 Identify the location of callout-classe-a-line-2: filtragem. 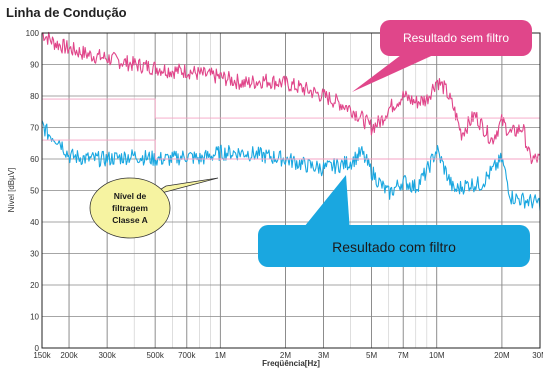
(130, 208).